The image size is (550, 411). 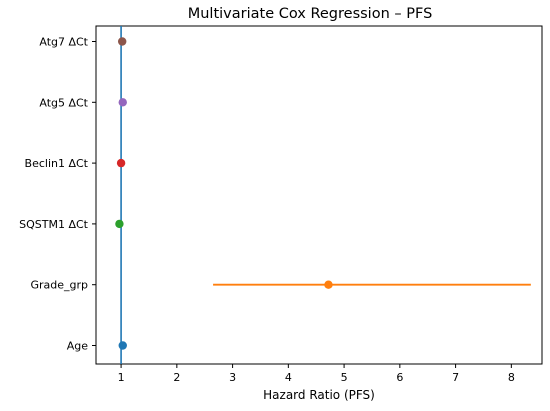 I want to click on x-tick-label: 4, so click(x=288, y=377).